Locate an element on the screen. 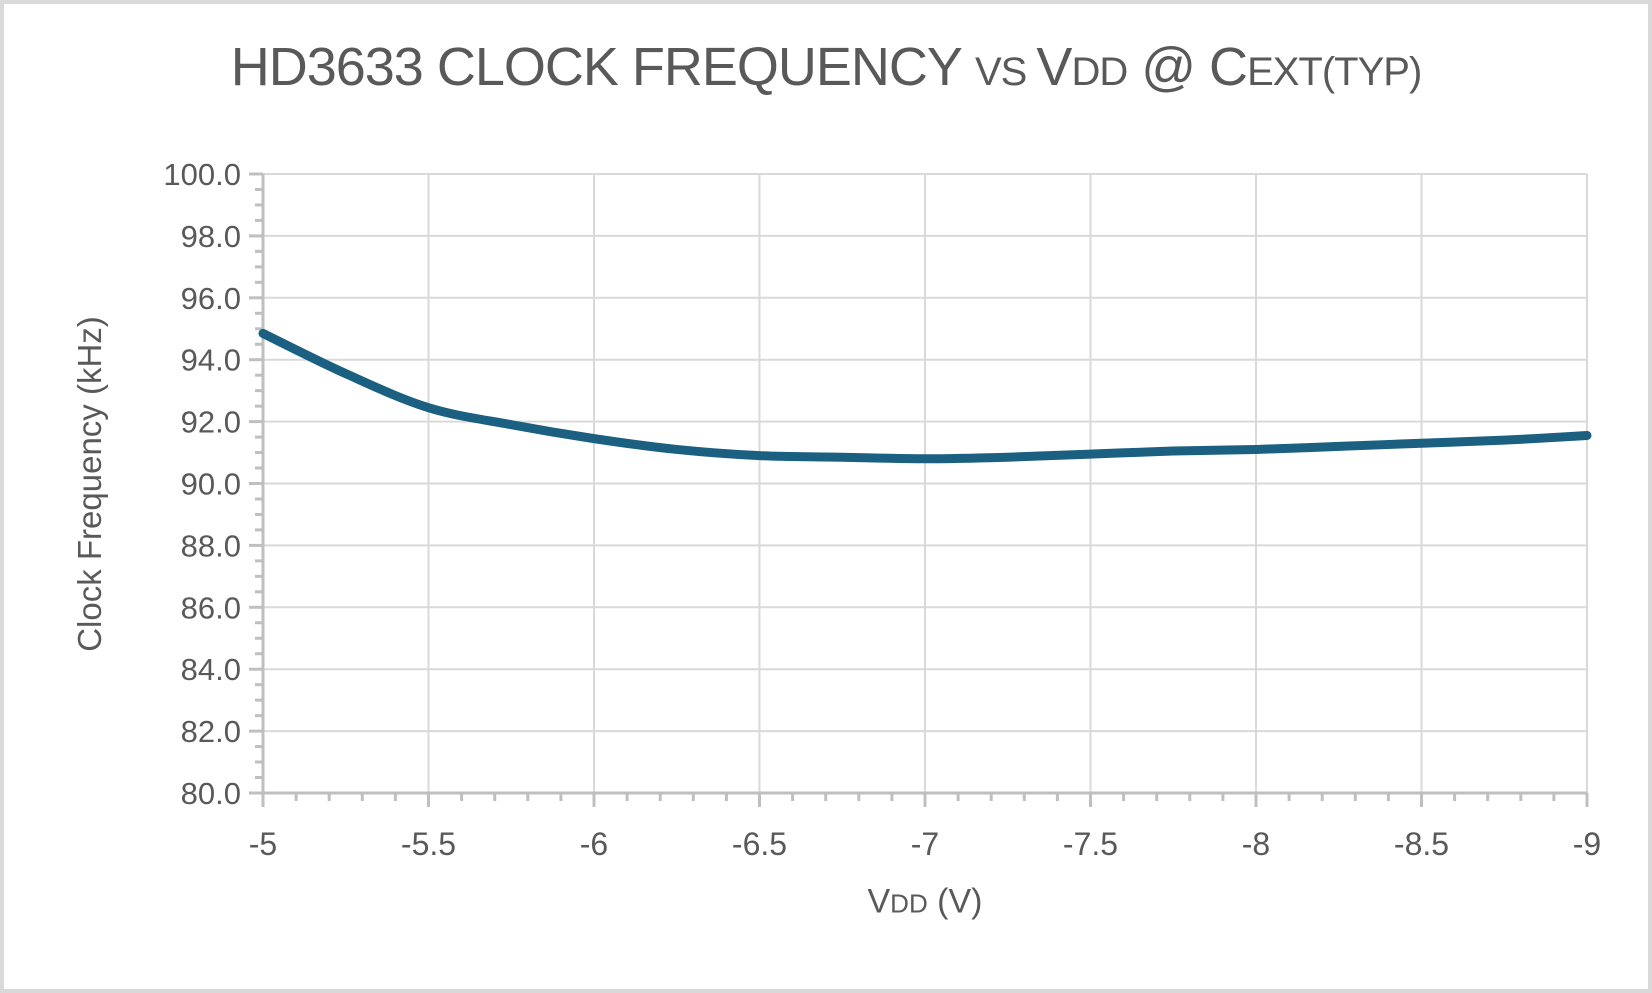 The height and width of the screenshot is (993, 1652). chart-title-text: DD is located at coordinates (1099, 72).